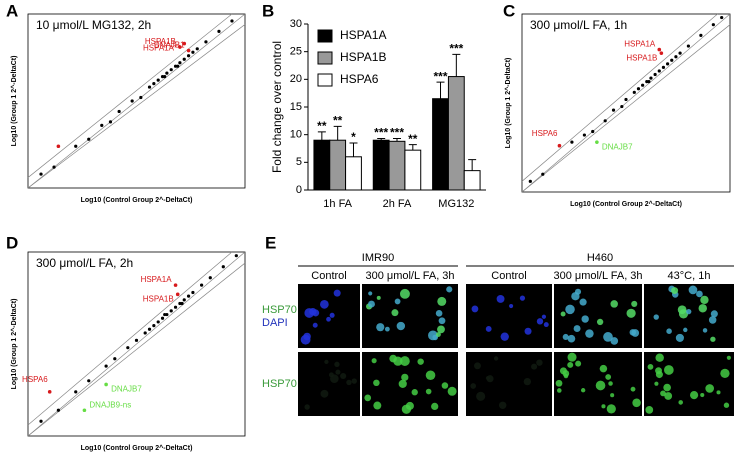 The image size is (736, 468). I want to click on column-label: 300 μmol/L FA, 3h, so click(409, 276).